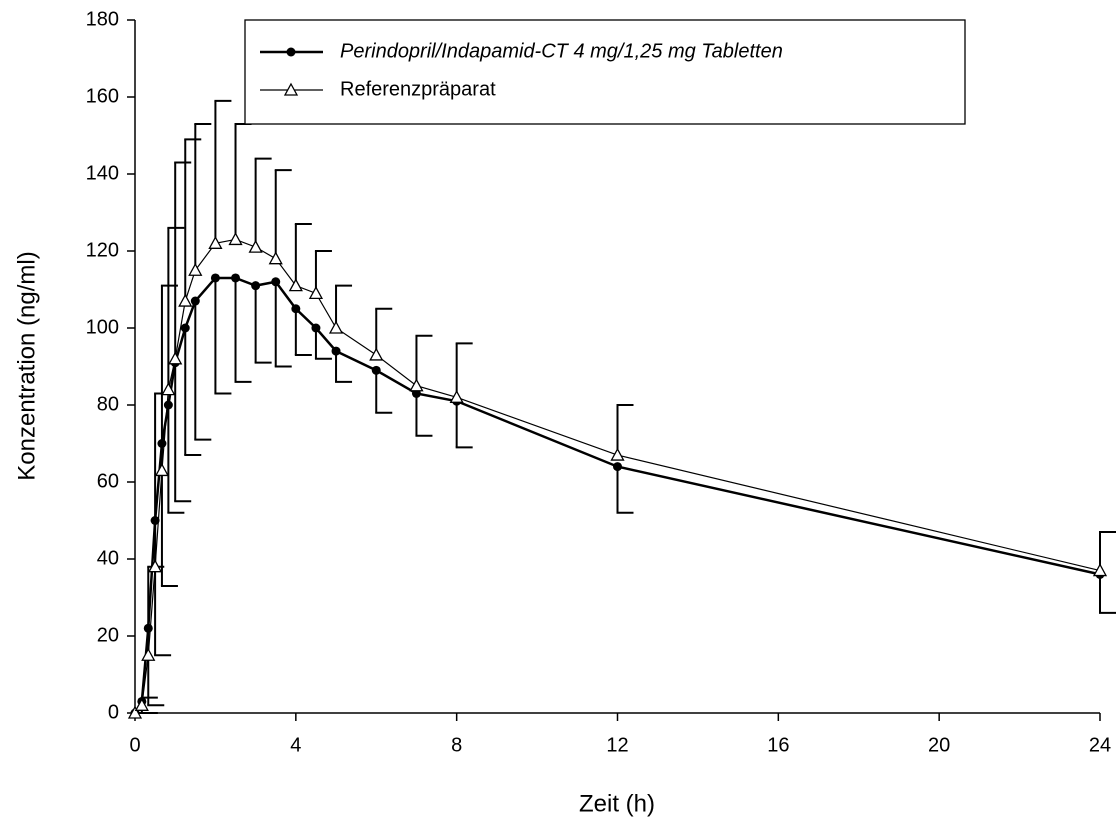 The image size is (1118, 828). What do you see at coordinates (102, 19) in the screenshot?
I see `y-tick-label: 180` at bounding box center [102, 19].